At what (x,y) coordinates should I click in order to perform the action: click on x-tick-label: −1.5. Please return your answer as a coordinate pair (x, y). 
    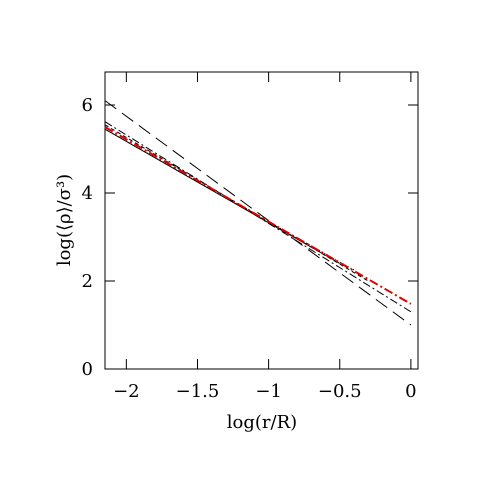
    Looking at the image, I should click on (198, 391).